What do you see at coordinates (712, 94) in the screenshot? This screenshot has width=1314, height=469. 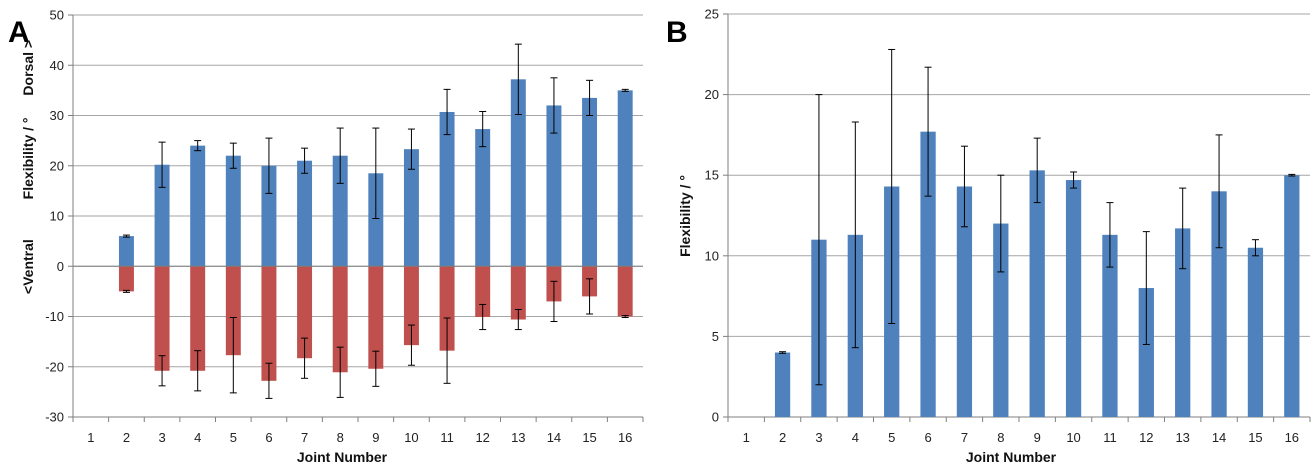 I see `ytick-label-b-4: 20` at bounding box center [712, 94].